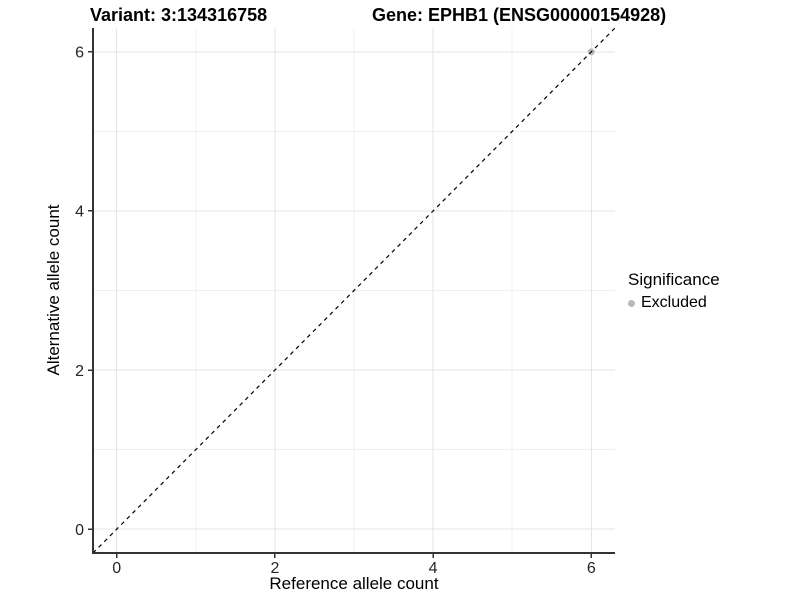 This screenshot has width=800, height=600. Describe the element at coordinates (79, 371) in the screenshot. I see `y-tick-label: 2` at that location.